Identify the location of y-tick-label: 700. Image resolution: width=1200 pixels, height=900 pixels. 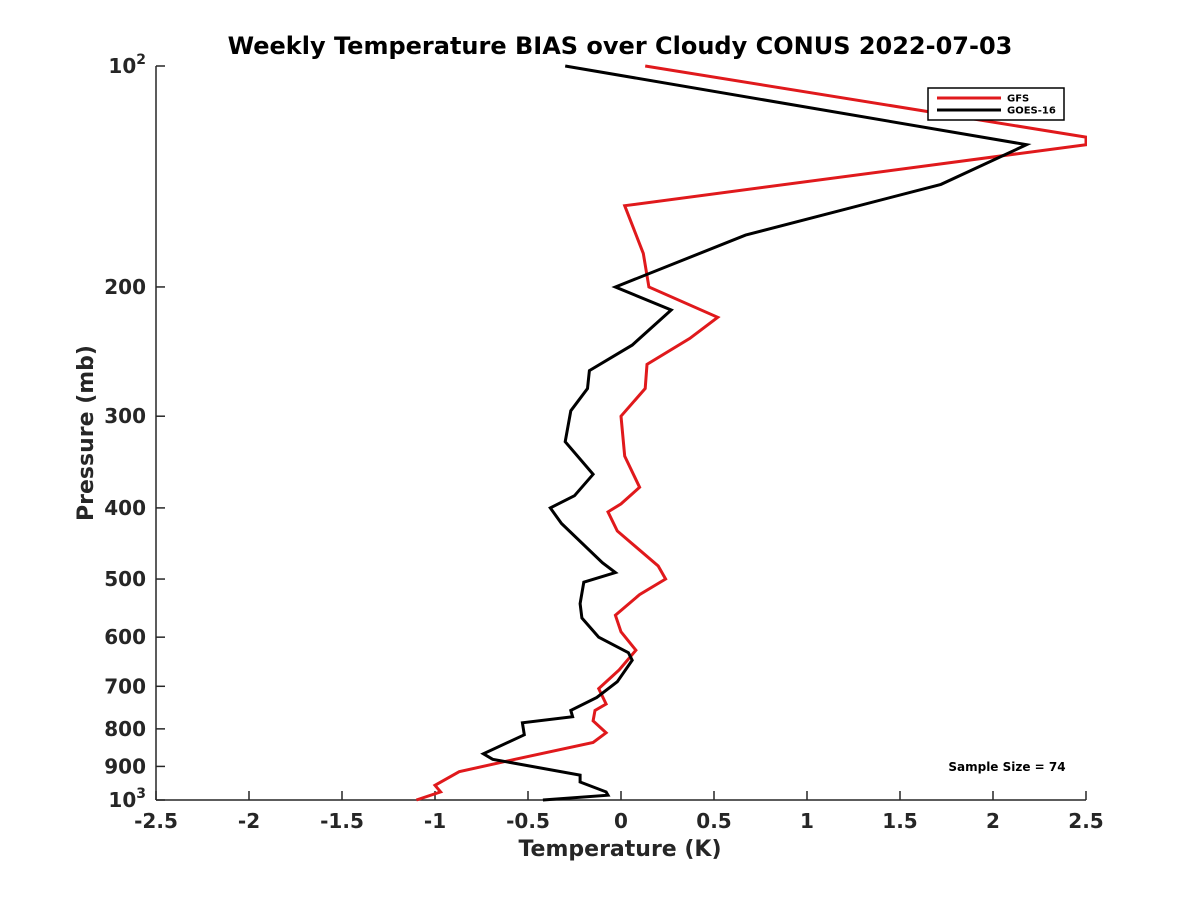
(125, 686).